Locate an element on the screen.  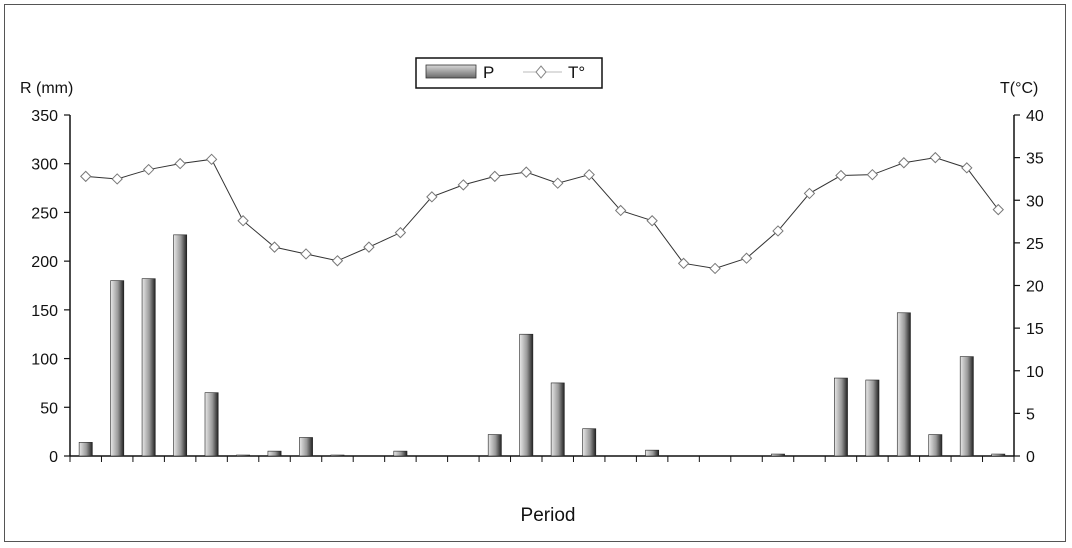
y2-tick-label: 10 is located at coordinates (1035, 372).